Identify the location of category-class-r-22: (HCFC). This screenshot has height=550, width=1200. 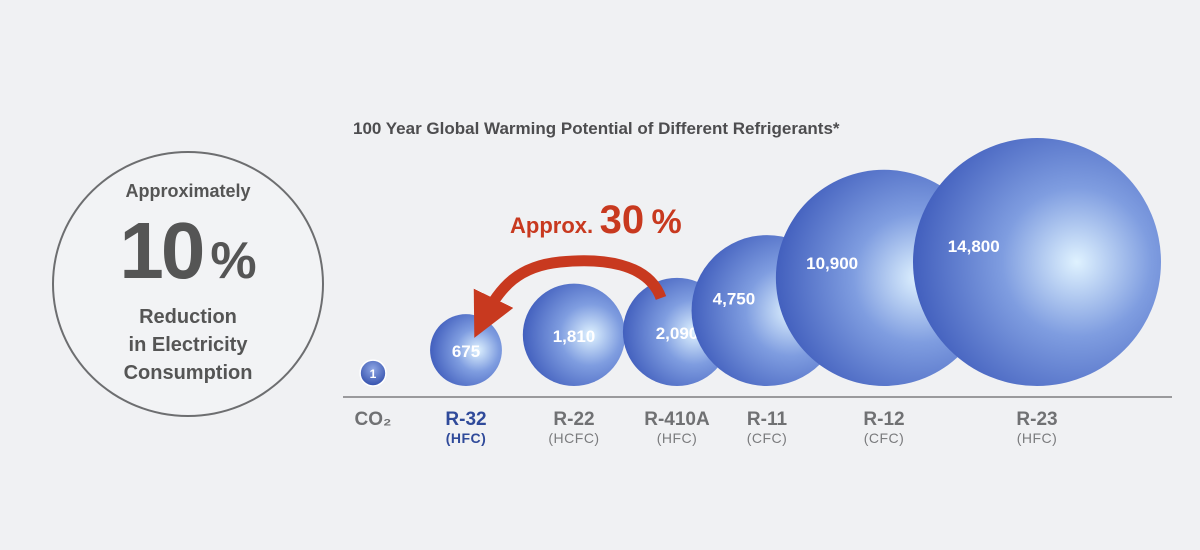
(573, 438).